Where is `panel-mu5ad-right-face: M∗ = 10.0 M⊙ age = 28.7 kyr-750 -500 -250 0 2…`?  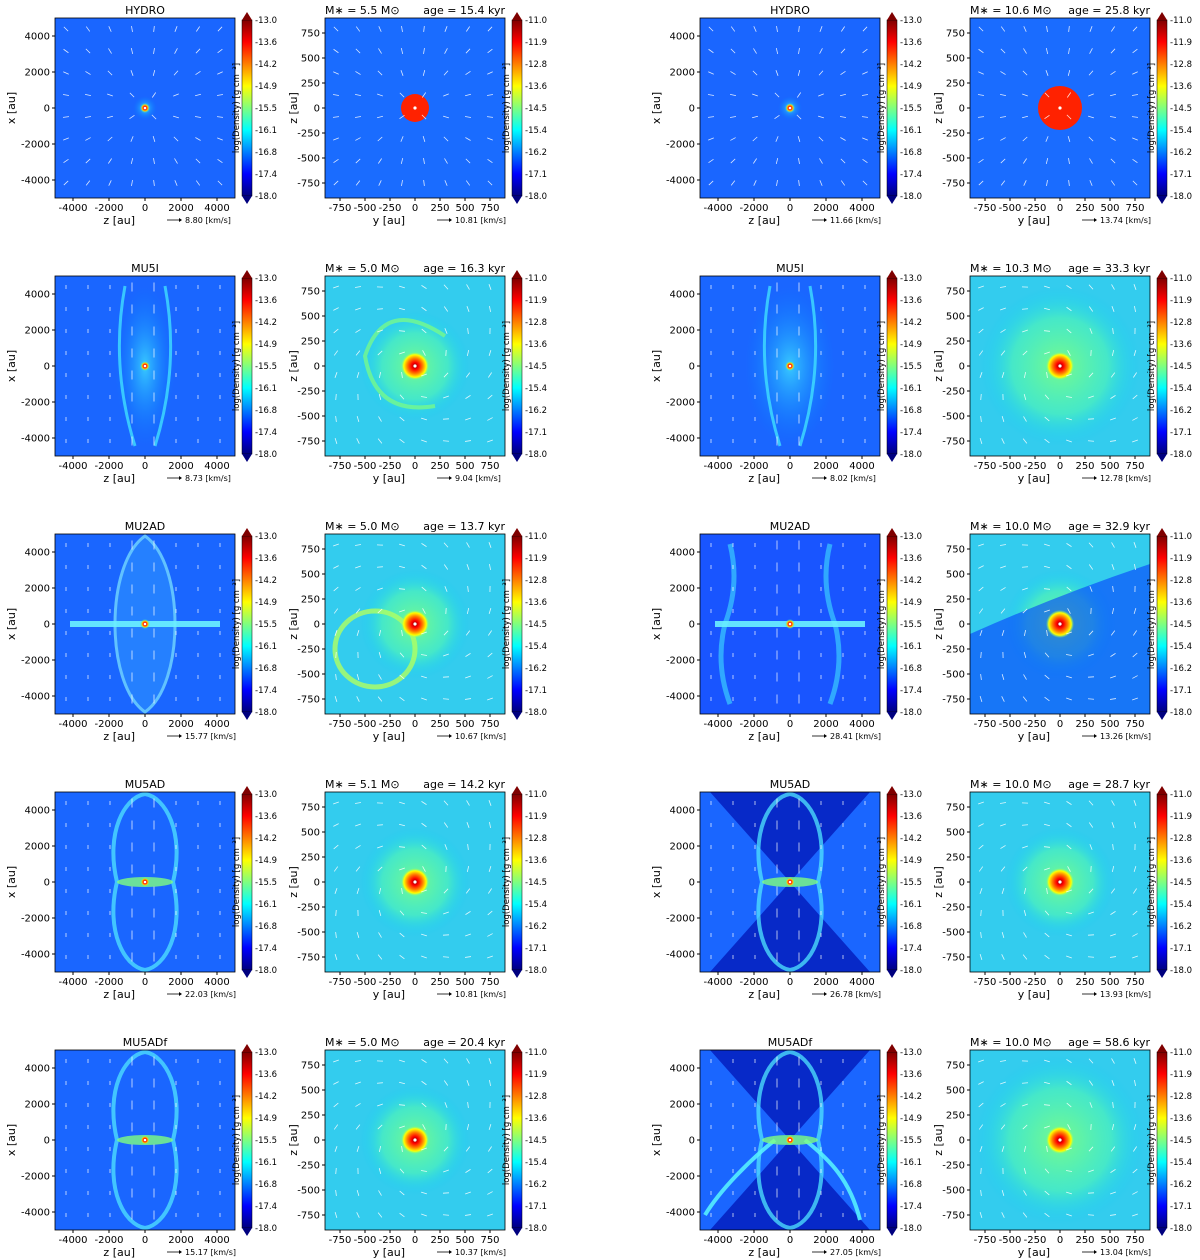
panel-mu5ad-right-face: M∗ = 10.0 M⊙ age = 28.7 kyr-750 -500 -250 0 2… is located at coordinates (1062, 889).